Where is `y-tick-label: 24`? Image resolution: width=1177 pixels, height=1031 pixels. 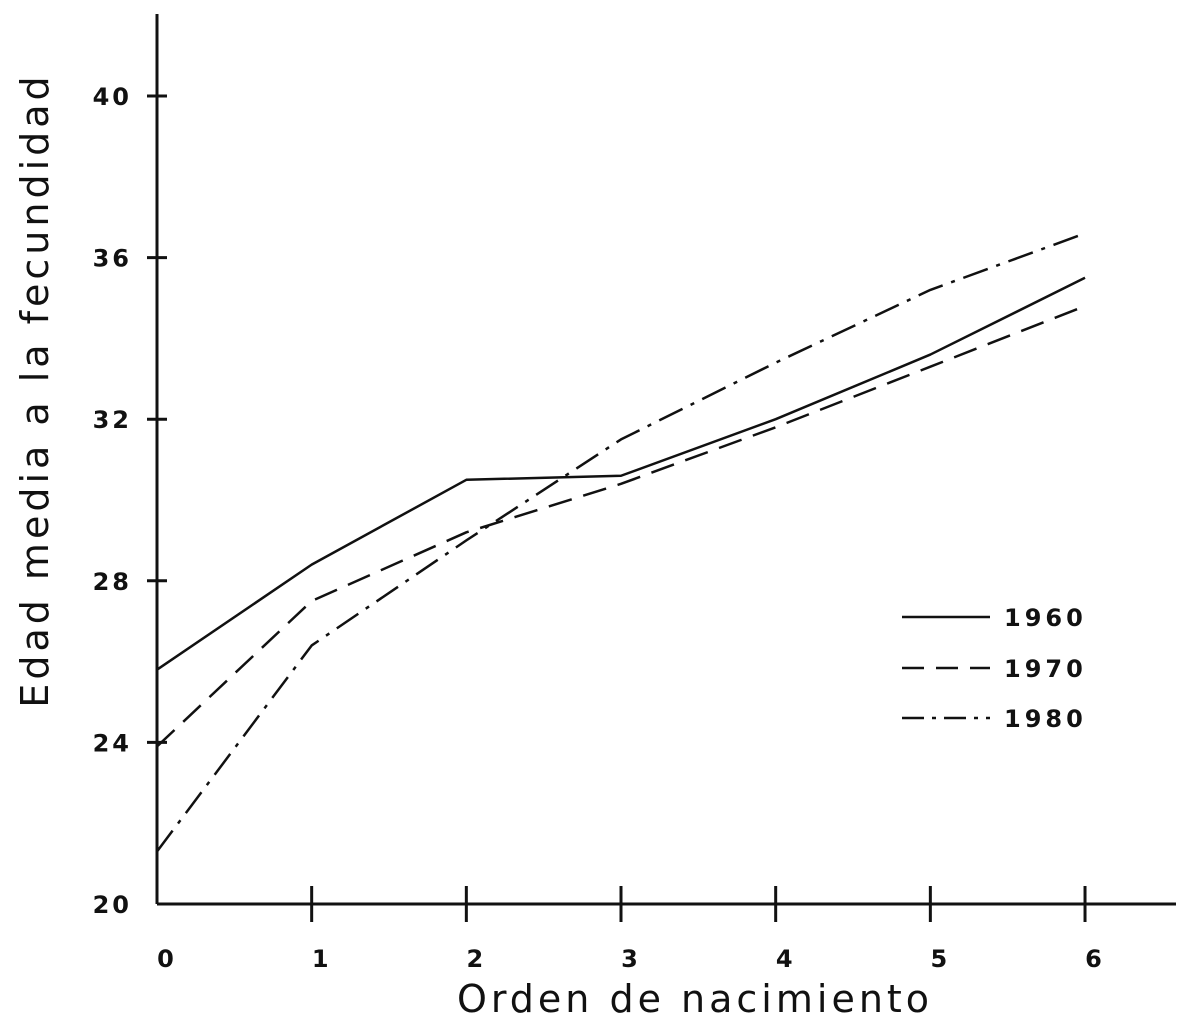
y-tick-label: 24 is located at coordinates (112, 743).